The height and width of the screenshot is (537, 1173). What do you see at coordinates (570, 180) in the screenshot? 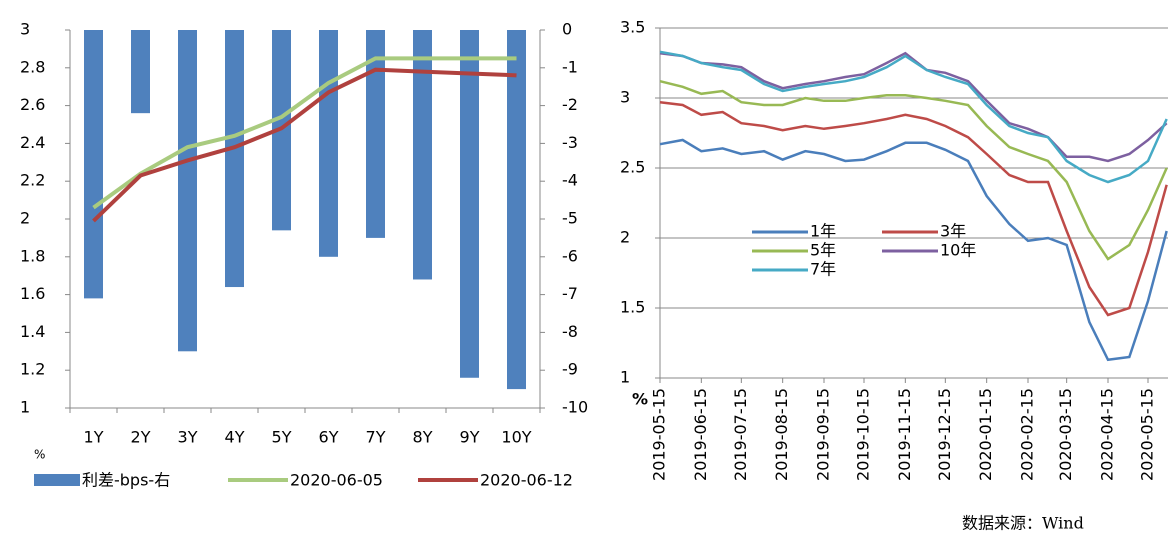
I see `y2-tick-label: -4` at bounding box center [570, 180].